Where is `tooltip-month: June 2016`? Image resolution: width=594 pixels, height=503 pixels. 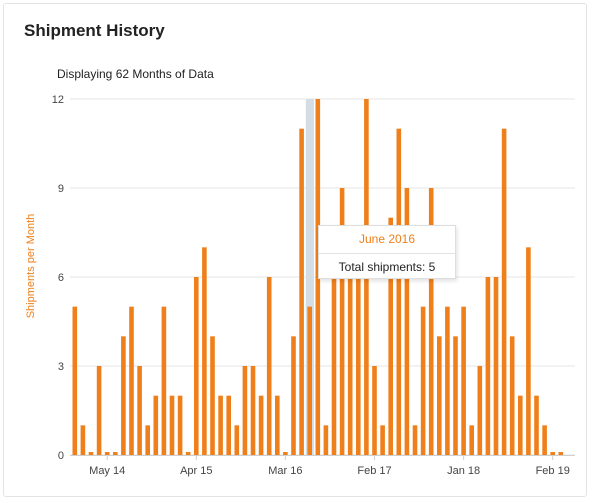 tooltip-month: June 2016 is located at coordinates (387, 240).